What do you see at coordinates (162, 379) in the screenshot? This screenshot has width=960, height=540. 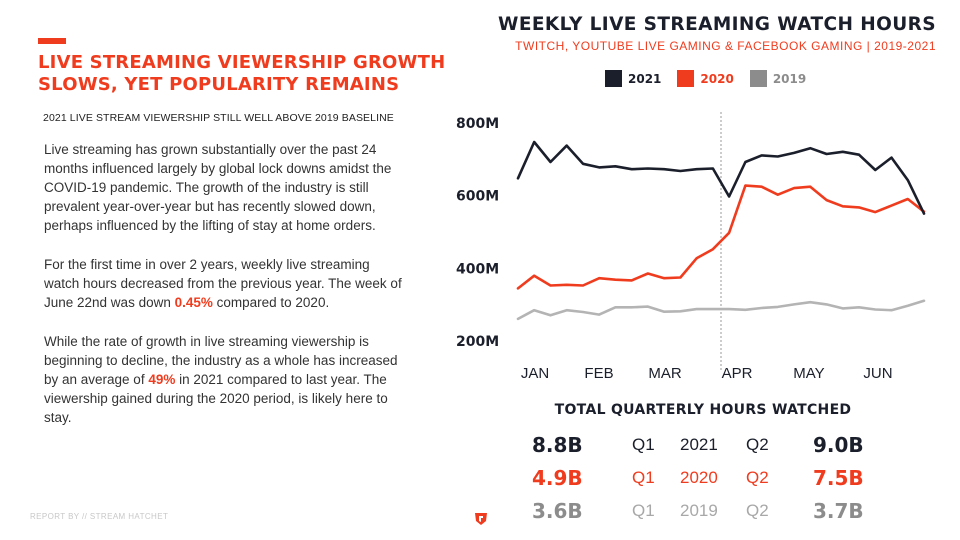 I see `paragraph-3-highlight: 49%` at bounding box center [162, 379].